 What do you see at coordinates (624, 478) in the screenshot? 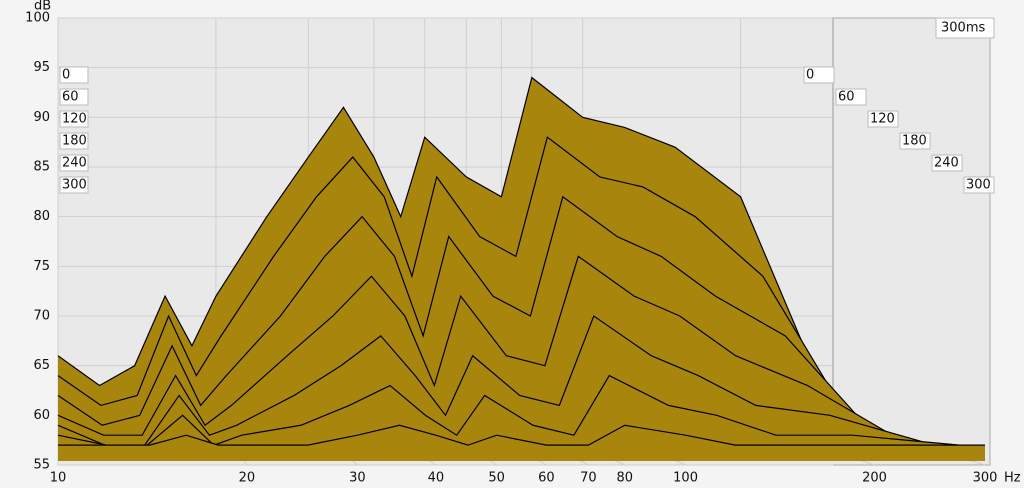
I see `x-tick-label: 80` at bounding box center [624, 478].